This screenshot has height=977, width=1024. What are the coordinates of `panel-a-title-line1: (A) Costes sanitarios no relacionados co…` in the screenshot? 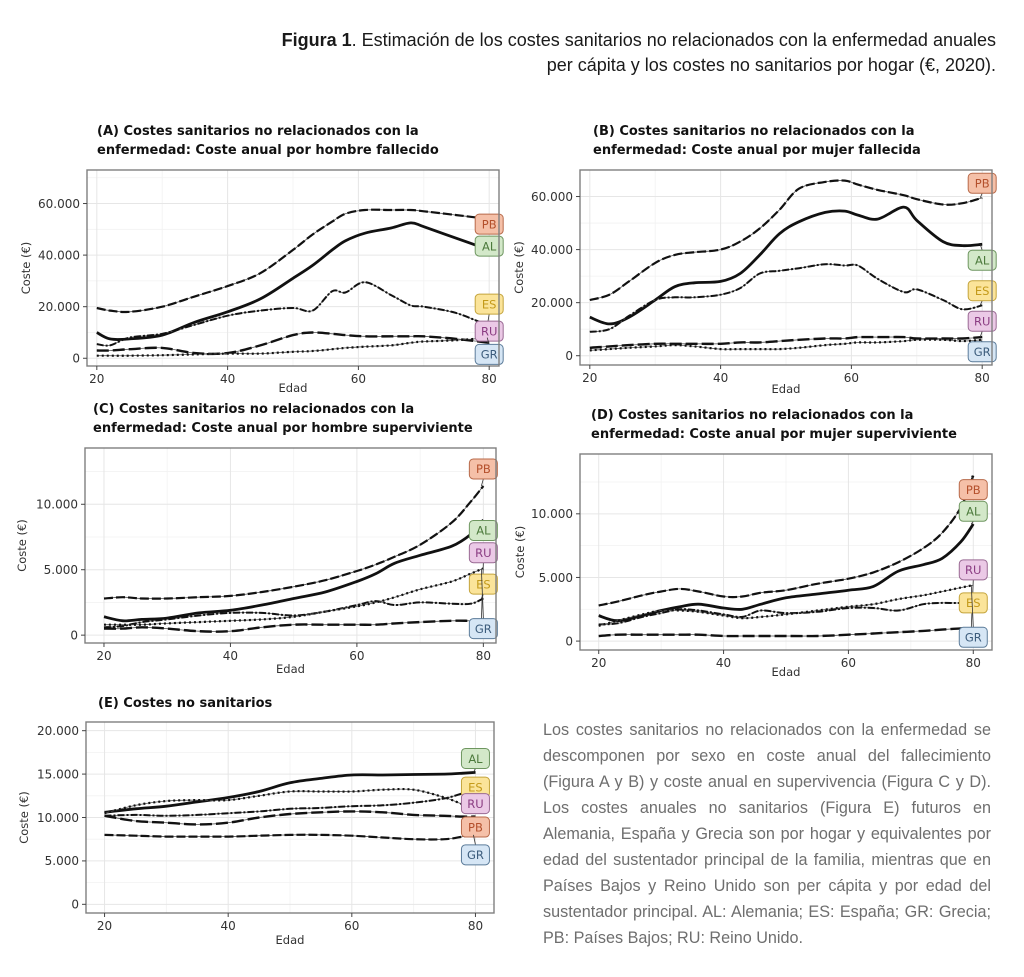 It's located at (258, 131).